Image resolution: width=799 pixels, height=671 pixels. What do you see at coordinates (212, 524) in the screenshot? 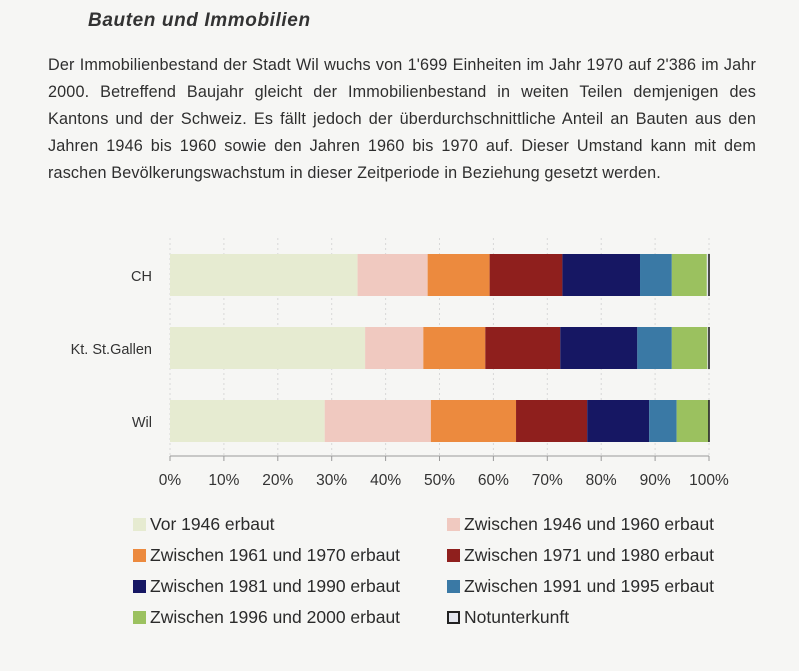
I see `legend-label: Vor 1946 erbaut` at bounding box center [212, 524].